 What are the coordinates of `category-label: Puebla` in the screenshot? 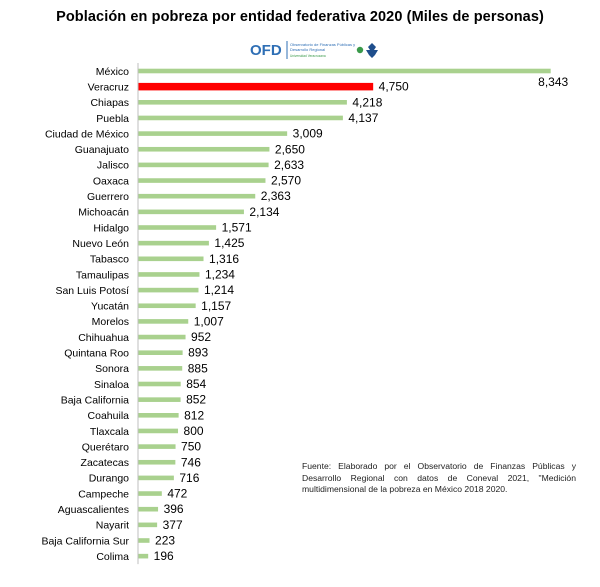 It's located at (112, 119).